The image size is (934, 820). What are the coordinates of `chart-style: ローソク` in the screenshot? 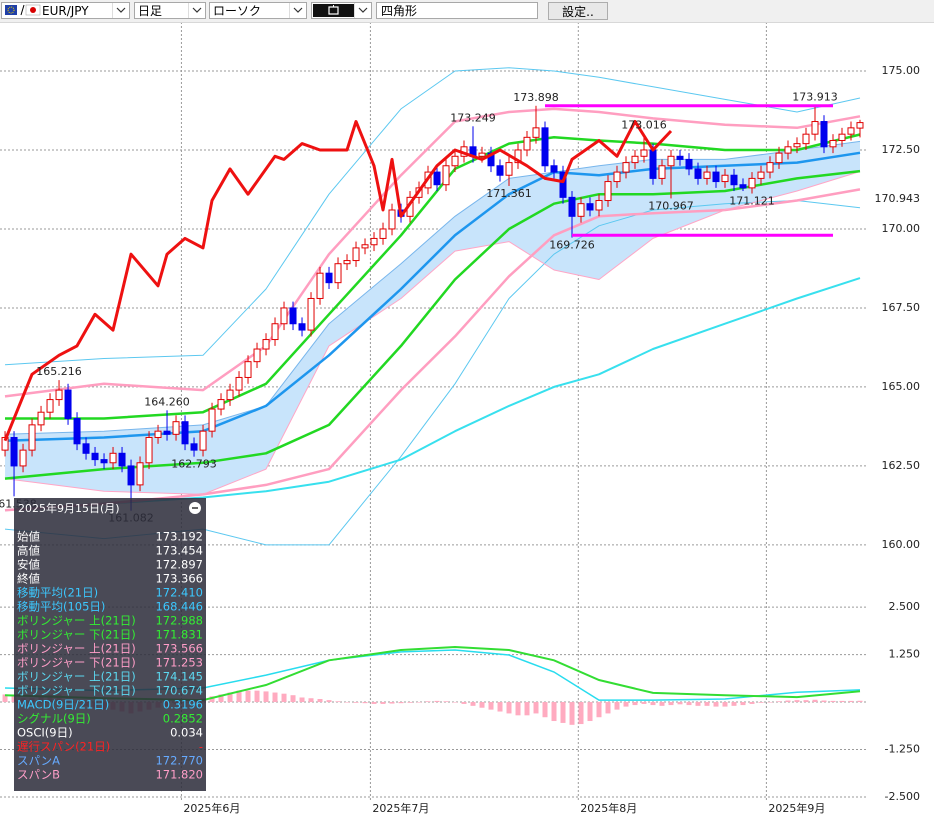 It's located at (237, 11).